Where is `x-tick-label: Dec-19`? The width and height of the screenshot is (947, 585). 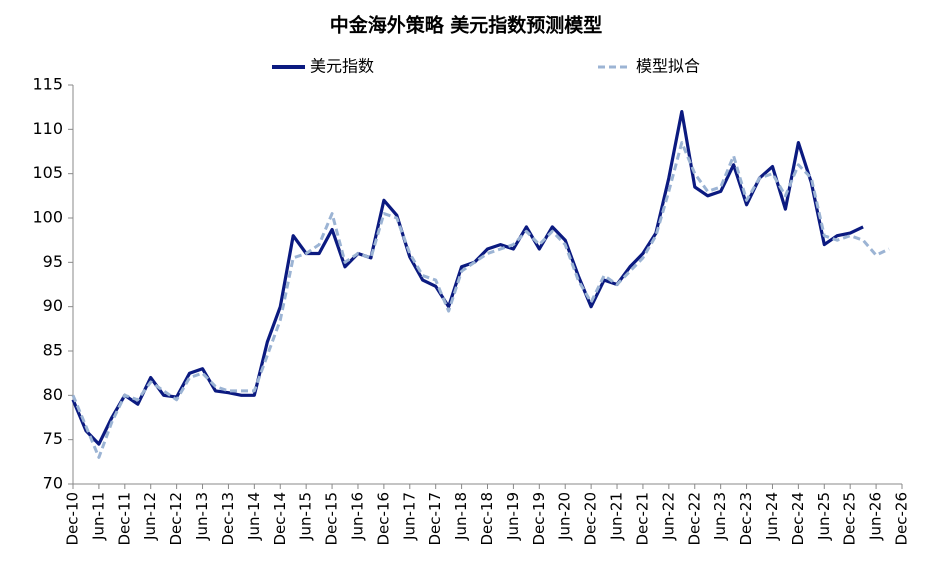
x-tick-label: Dec-19 is located at coordinates (539, 519).